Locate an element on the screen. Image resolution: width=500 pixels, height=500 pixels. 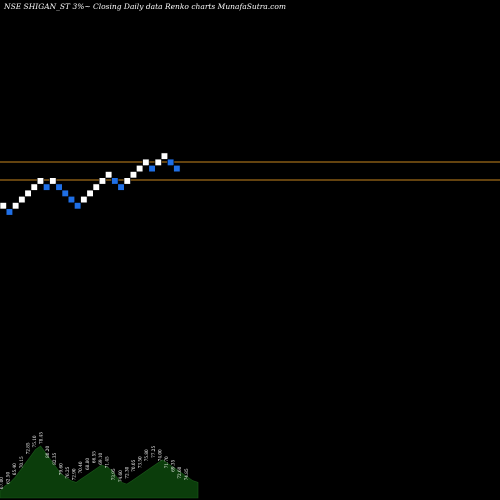
volume-label: 66.55 is located at coordinates (93, 457).